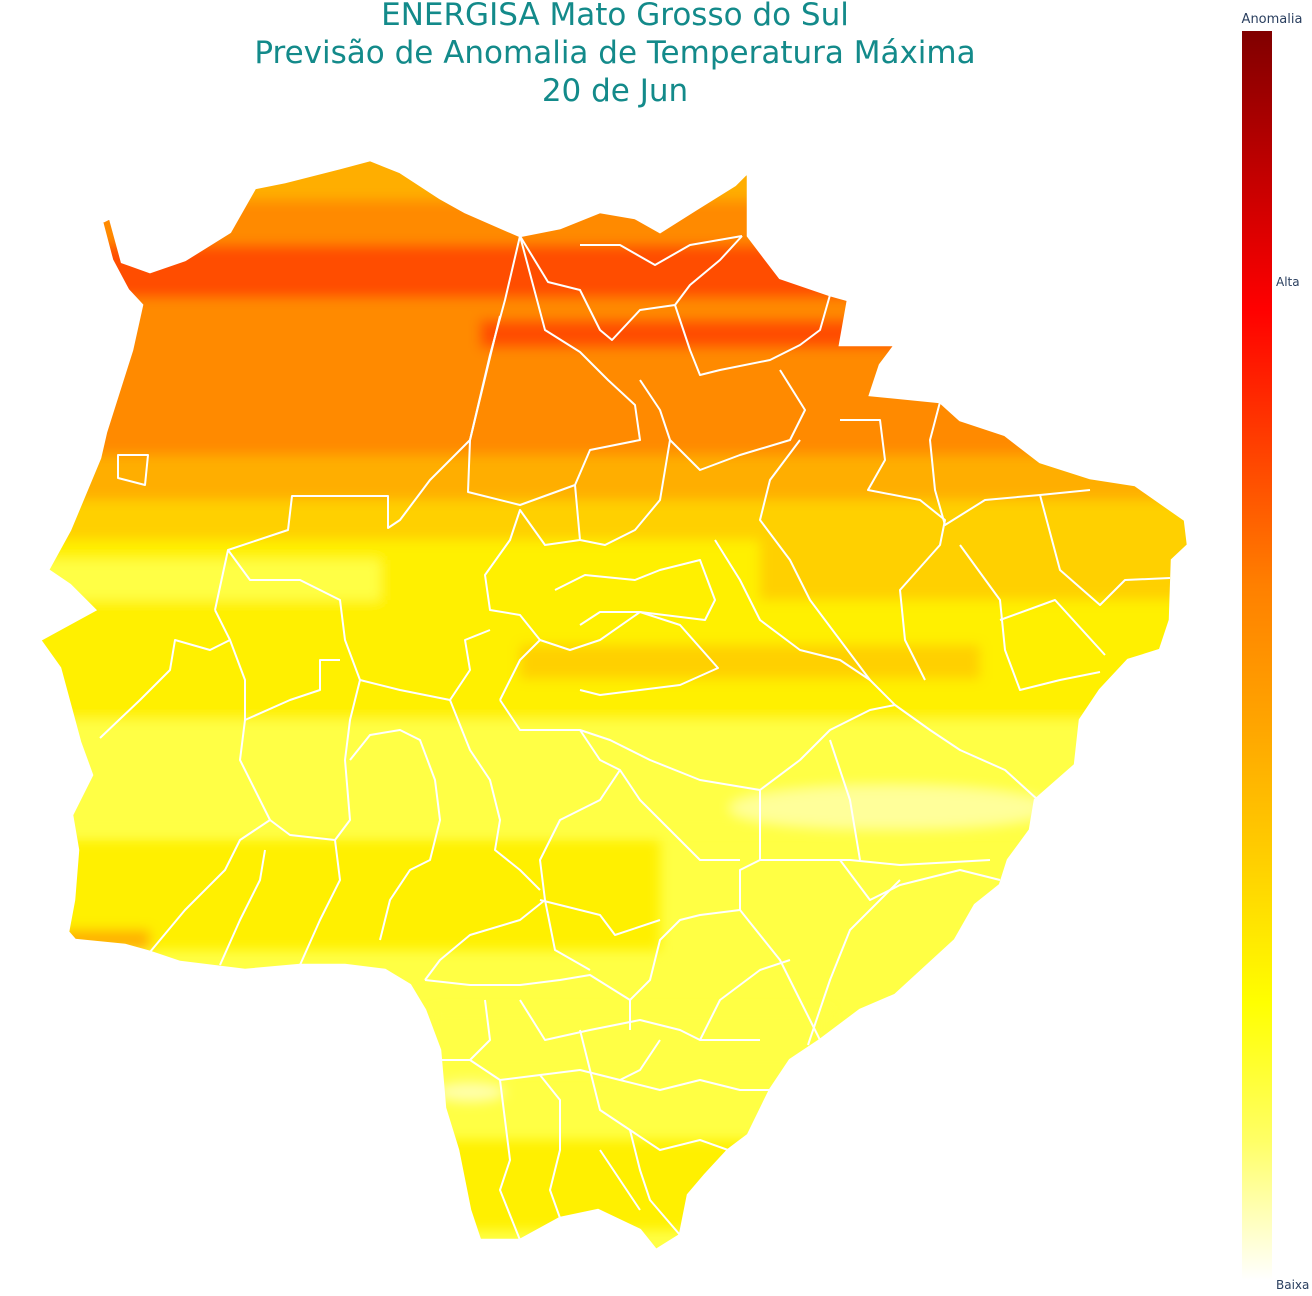 The image size is (1312, 1296). Describe the element at coordinates (614, 181) in the screenshot. I see `band-orange-top` at that location.